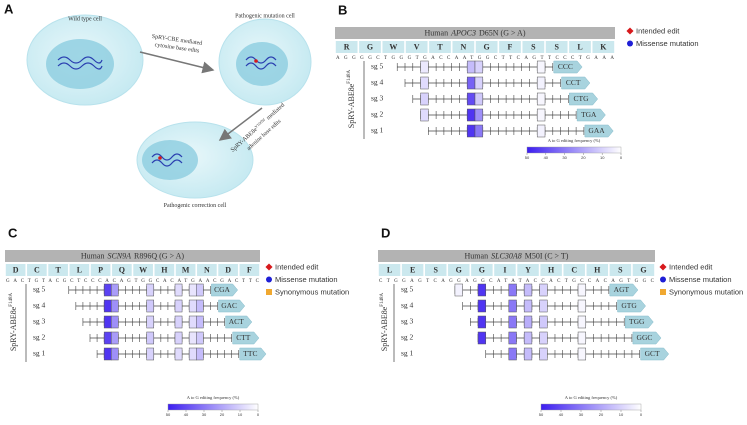 This screenshot has height=425, width=747. What do you see at coordinates (160, 158) in the screenshot?
I see `edit-dot` at bounding box center [160, 158].